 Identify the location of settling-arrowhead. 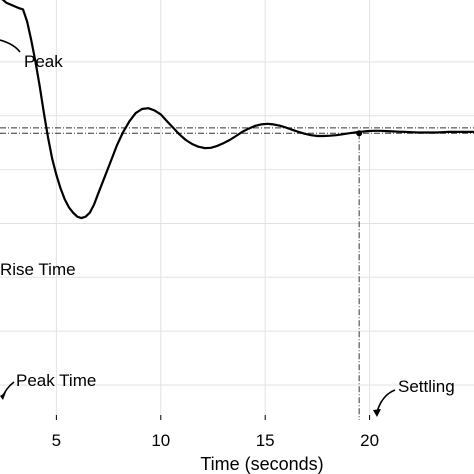
(377, 413).